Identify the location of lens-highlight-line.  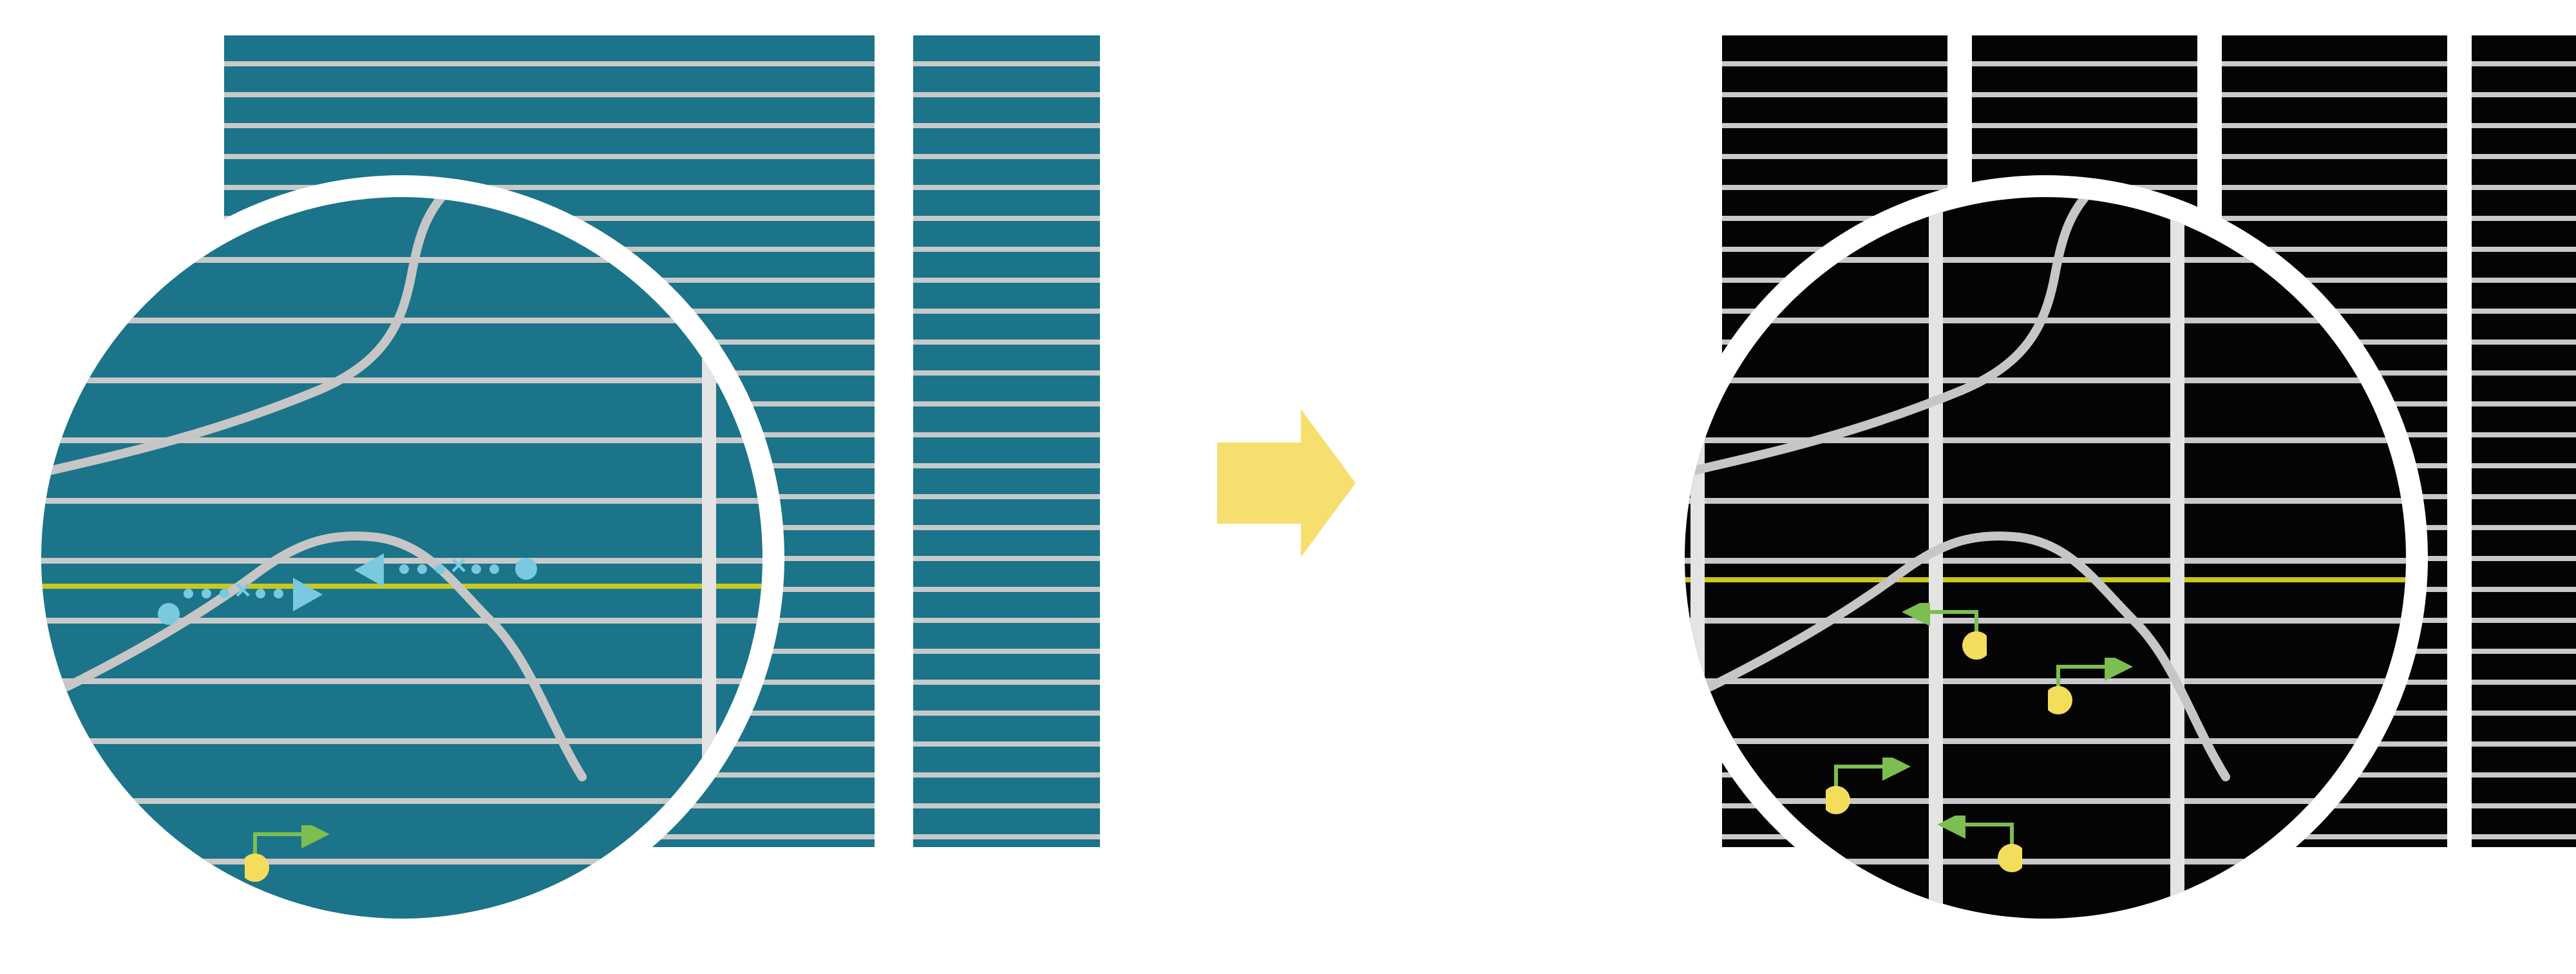
(401, 586).